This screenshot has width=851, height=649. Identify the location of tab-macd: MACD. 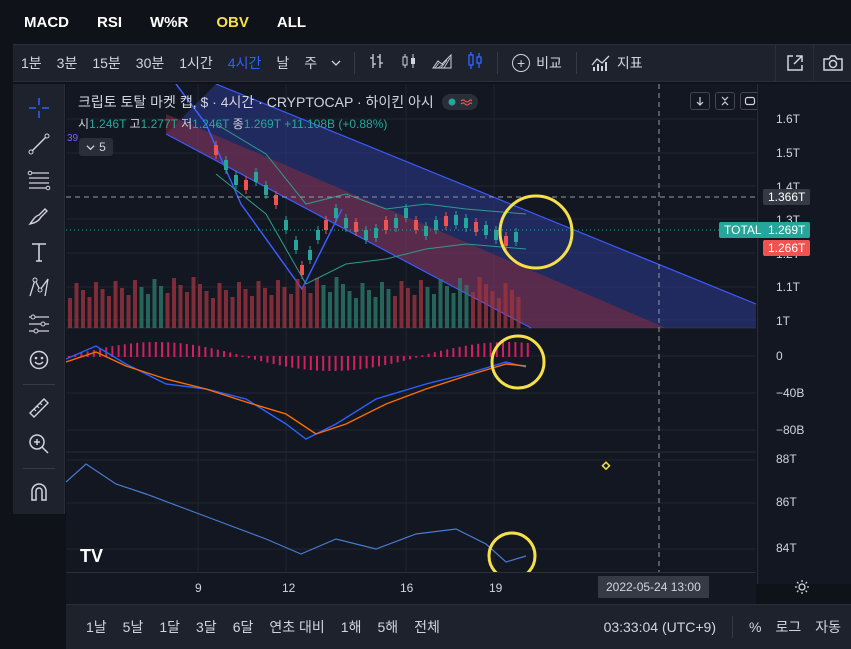
(46, 22).